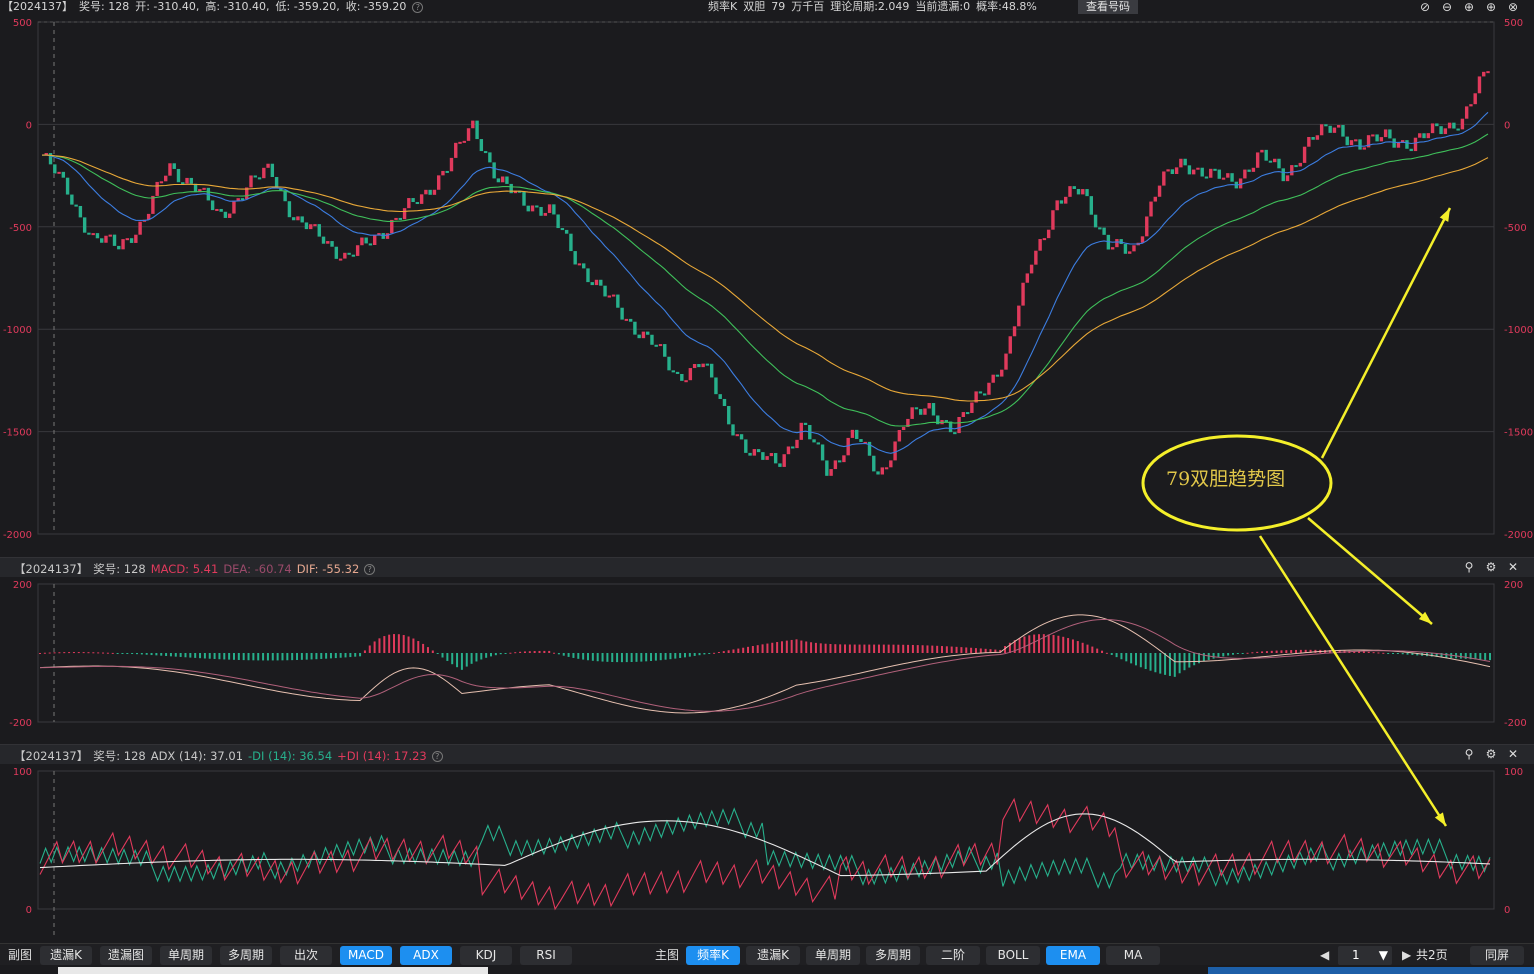 The image size is (1534, 974). I want to click on up-icon: ⊕, so click(1469, 7).